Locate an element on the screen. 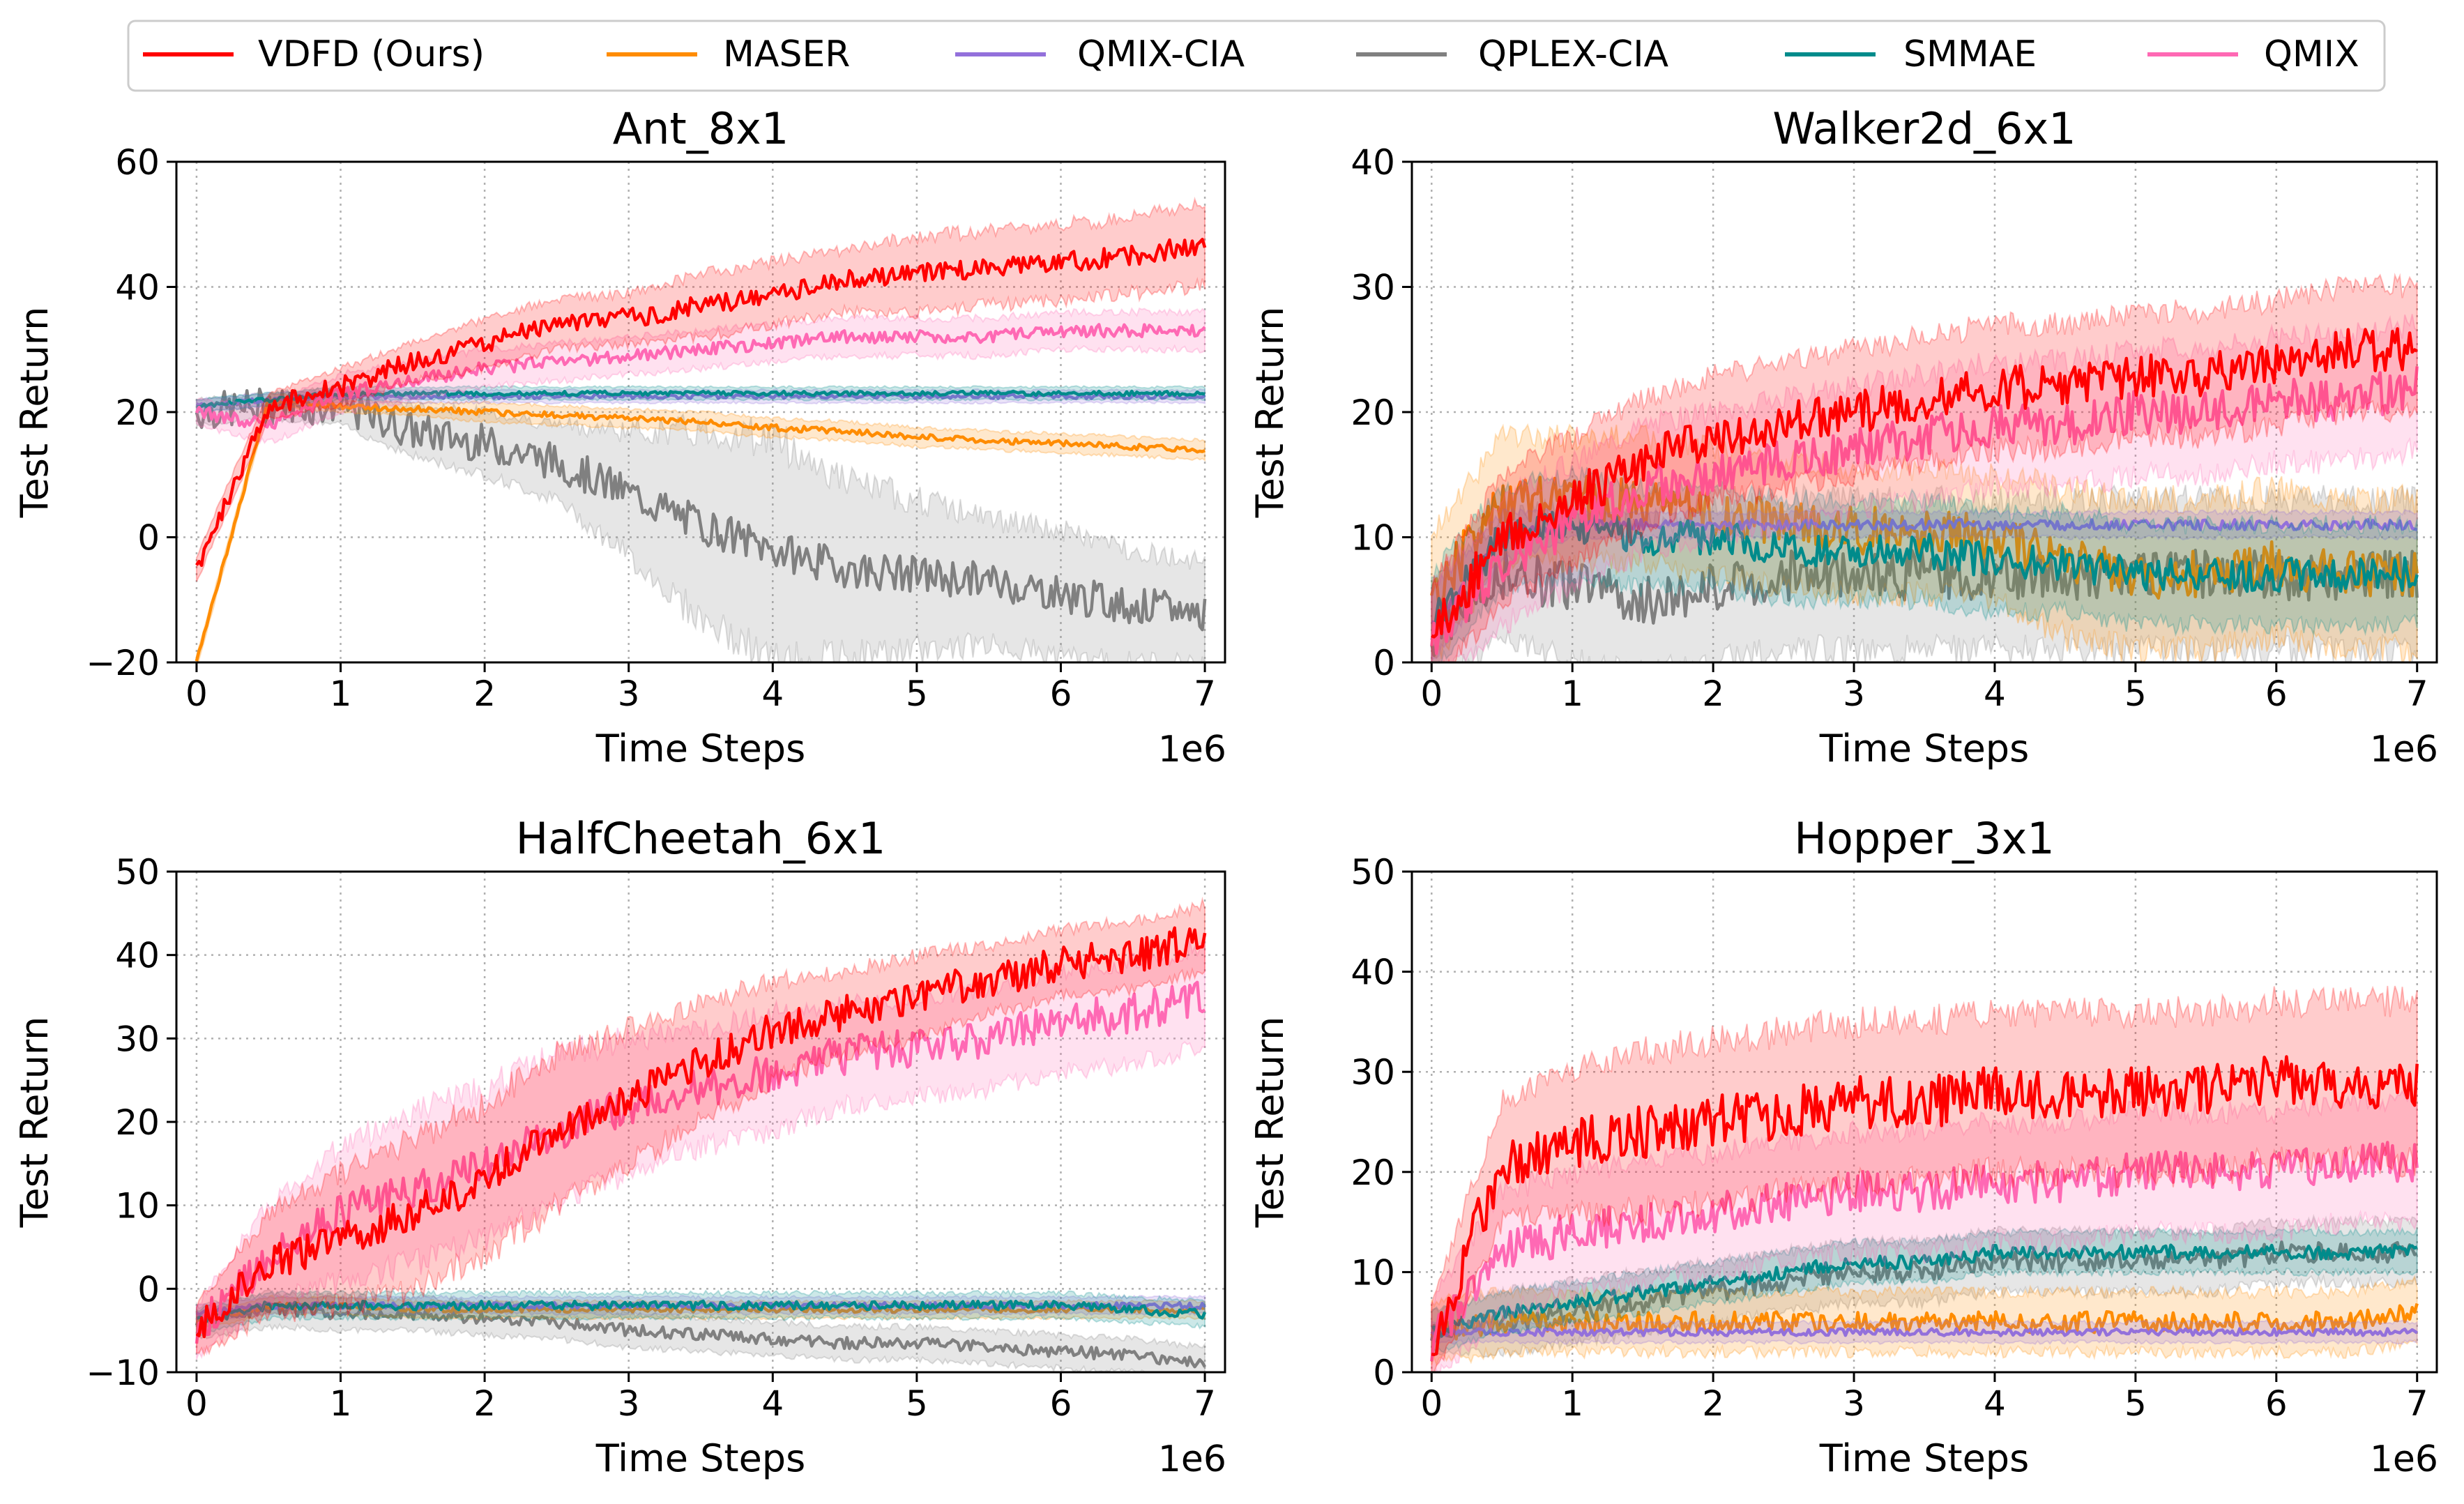 Image resolution: width=2464 pixels, height=1504 pixels. legend-entry-vdfd: VDFD (Ours) is located at coordinates (314, 54).